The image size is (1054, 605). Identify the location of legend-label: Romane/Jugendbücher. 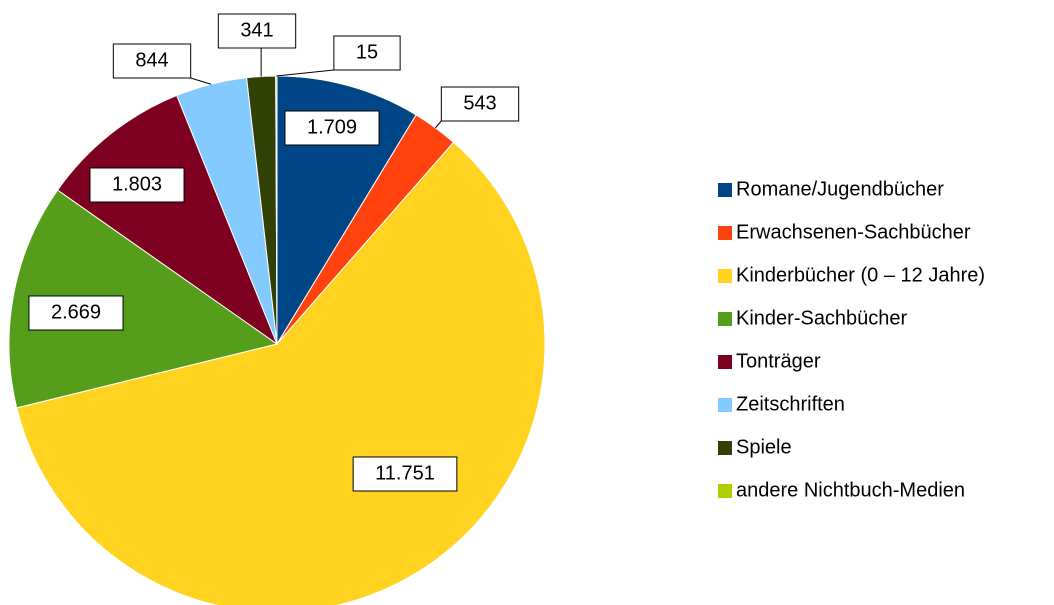
(840, 189).